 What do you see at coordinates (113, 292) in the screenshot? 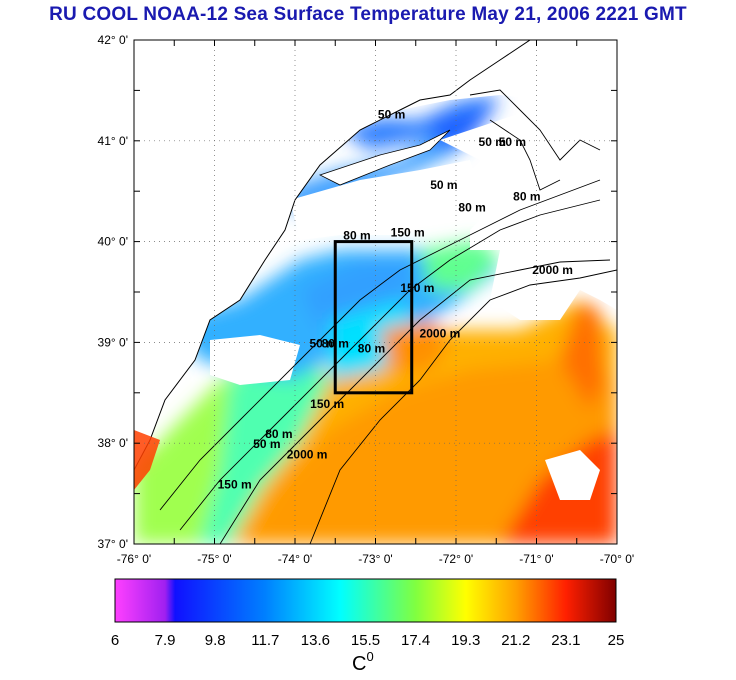
I see `latitude-labels: 42° 0' 41° 0' 40° 0' 39° 0' 38° 0' 37° 0'` at bounding box center [113, 292].